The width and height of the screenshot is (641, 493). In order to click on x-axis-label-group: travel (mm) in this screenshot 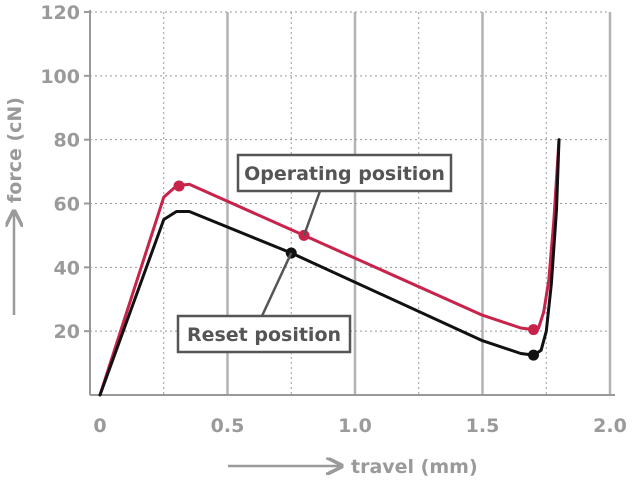, I will do `click(353, 467)`.